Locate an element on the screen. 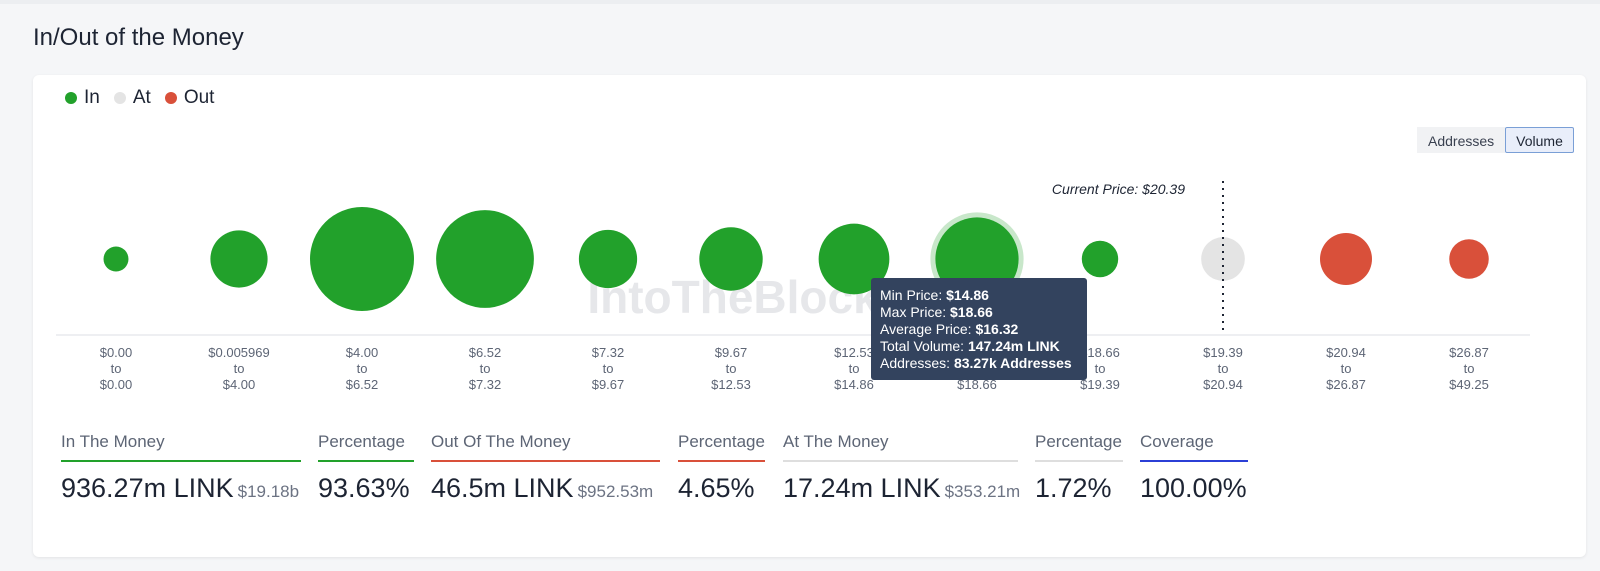  tick-min-label: $26.87 is located at coordinates (1469, 352).